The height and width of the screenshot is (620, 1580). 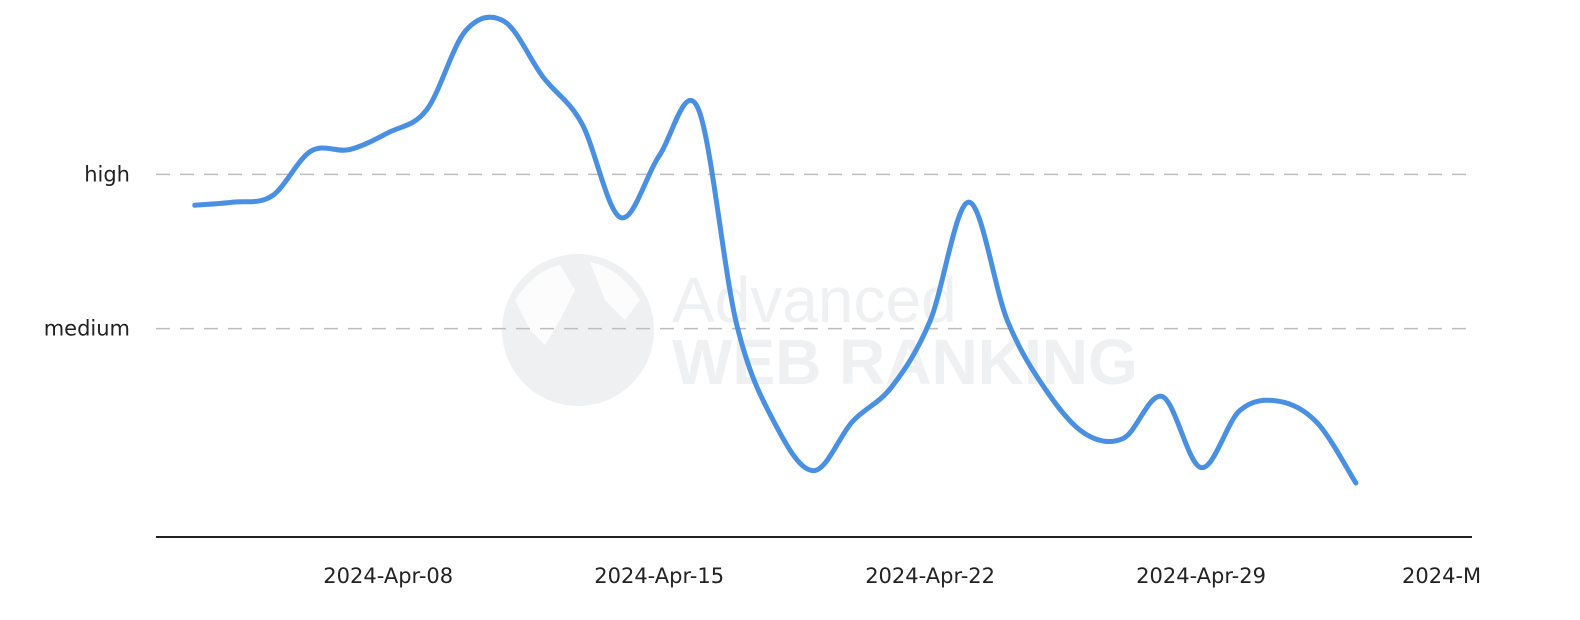 I want to click on x-tick-label: 2024-Apr-29, so click(x=1201, y=576).